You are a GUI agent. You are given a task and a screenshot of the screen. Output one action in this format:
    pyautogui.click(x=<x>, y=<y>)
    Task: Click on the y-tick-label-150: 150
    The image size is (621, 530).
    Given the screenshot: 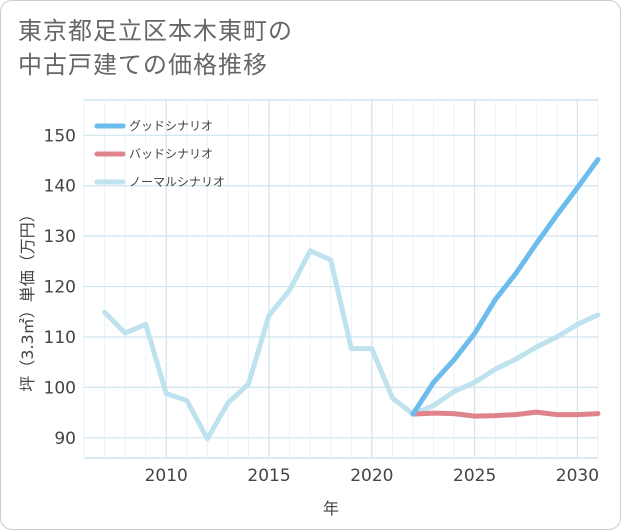 What is the action you would take?
    pyautogui.click(x=60, y=136)
    